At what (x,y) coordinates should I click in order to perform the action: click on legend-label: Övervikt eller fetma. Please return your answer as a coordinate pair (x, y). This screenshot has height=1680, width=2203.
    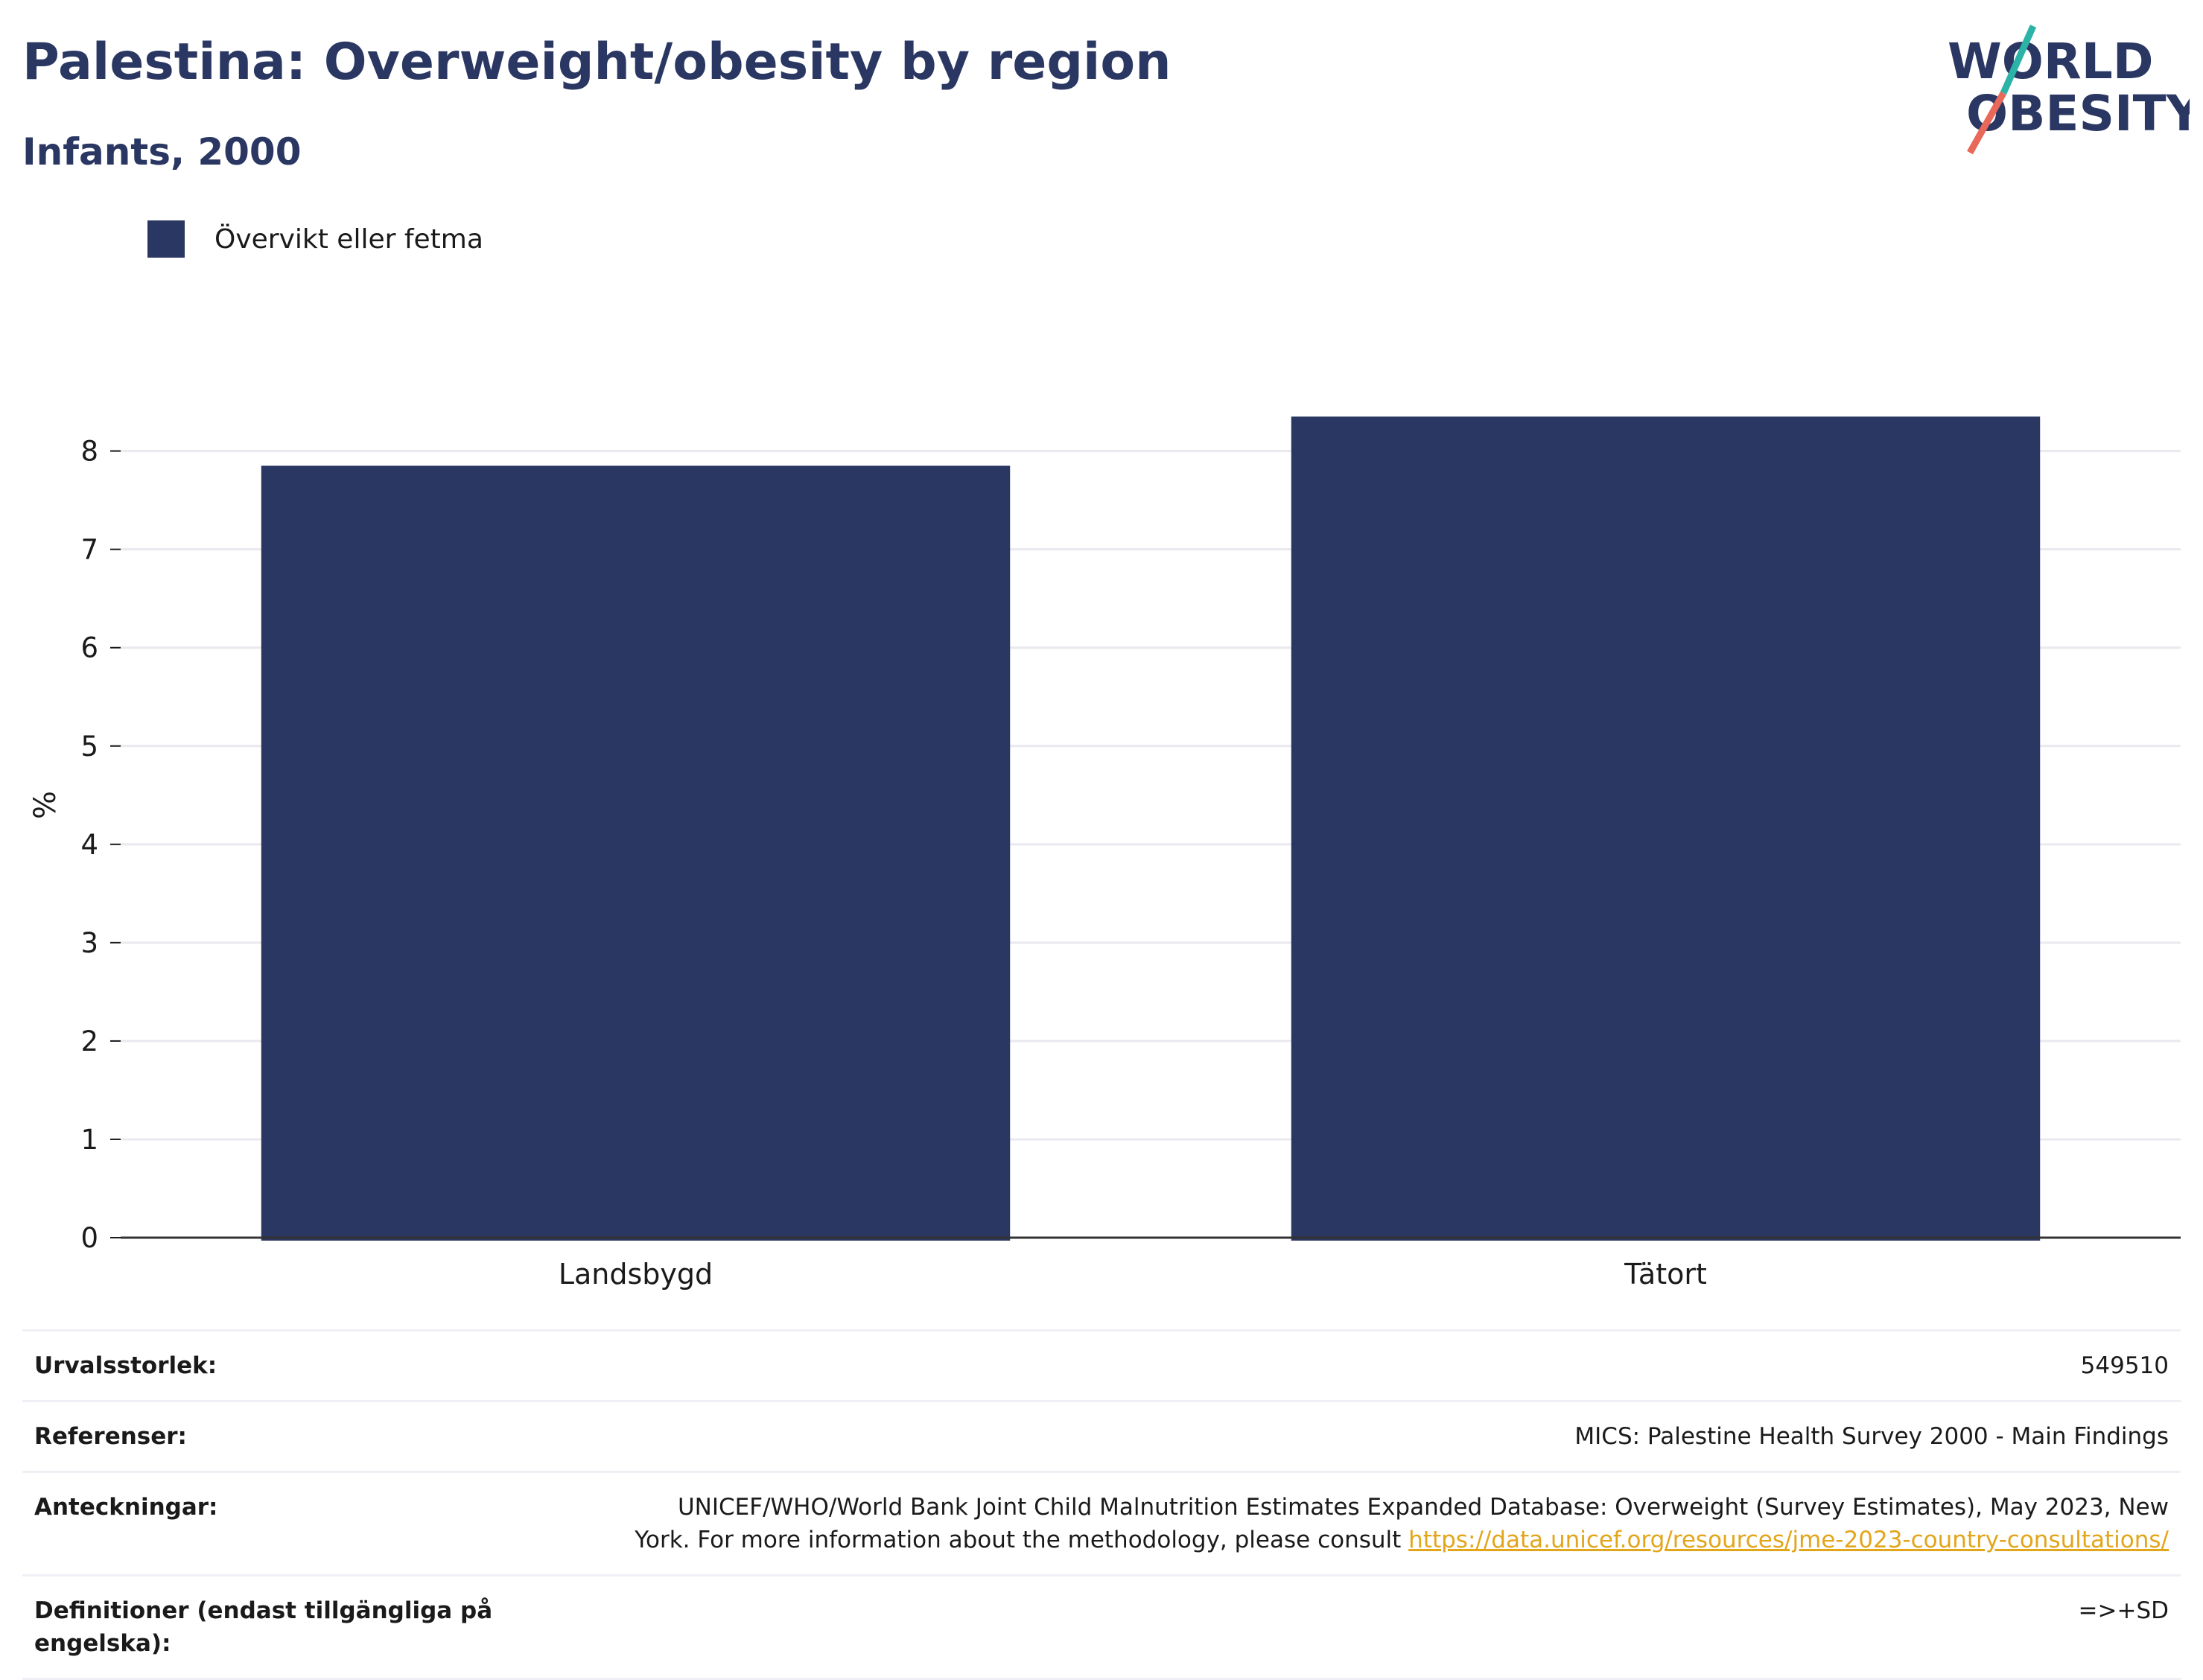
    Looking at the image, I should click on (348, 239).